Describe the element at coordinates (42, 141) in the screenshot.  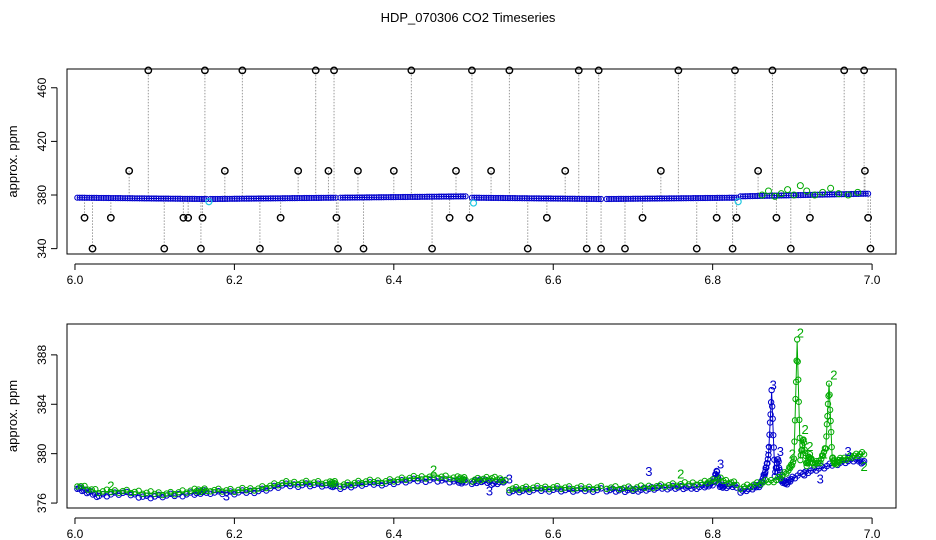
I see `y-tick-label: 420` at that location.